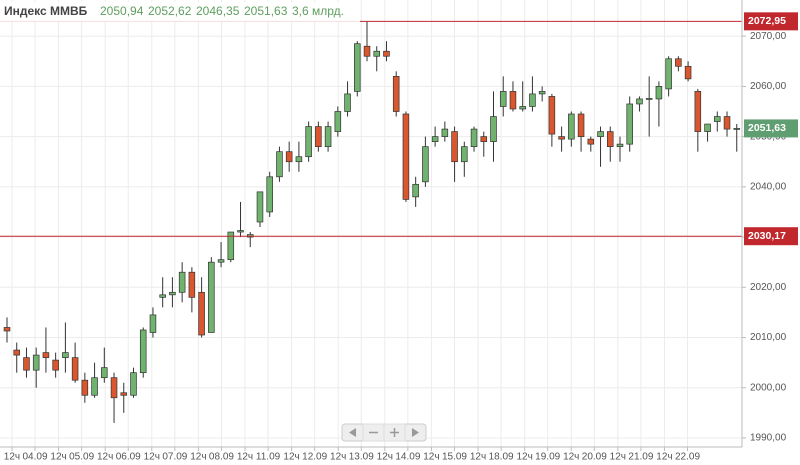 This screenshot has height=465, width=800. Describe the element at coordinates (35, 457) in the screenshot. I see `x-tick-label: 04.09` at that location.